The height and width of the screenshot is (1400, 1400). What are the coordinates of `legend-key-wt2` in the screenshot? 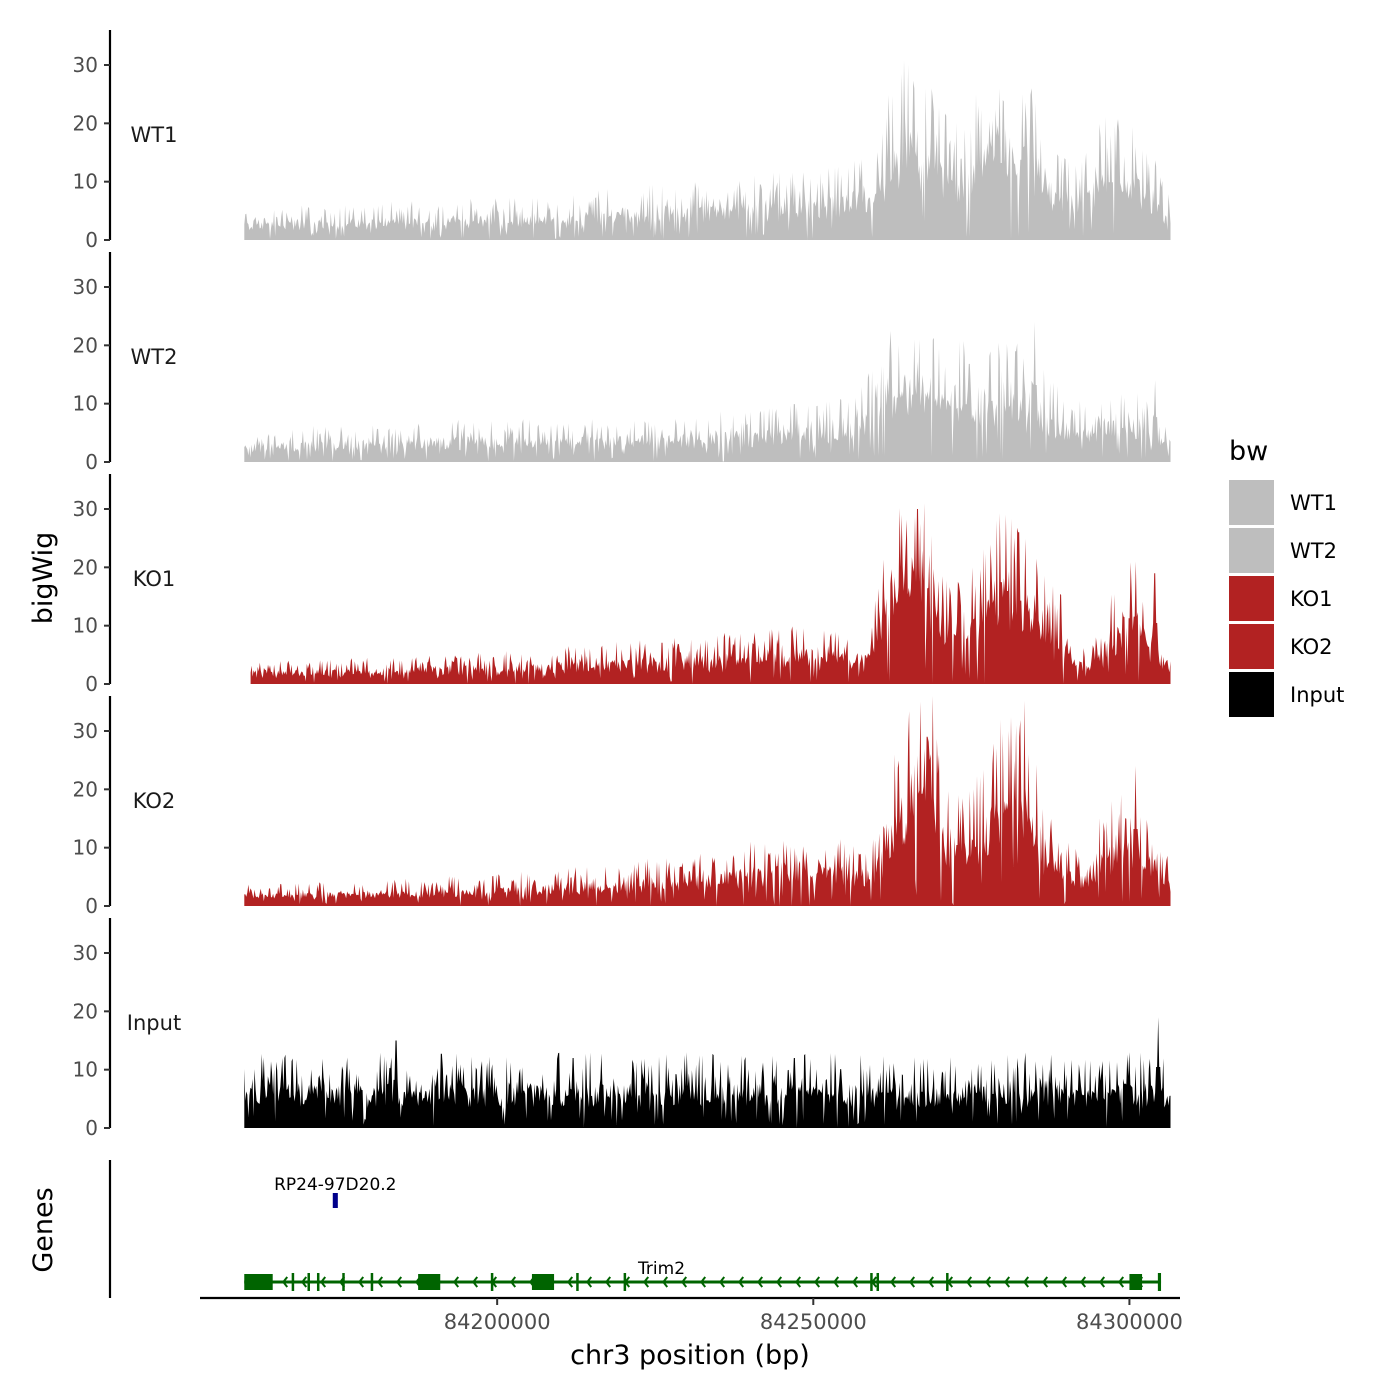 It's located at (1251, 550).